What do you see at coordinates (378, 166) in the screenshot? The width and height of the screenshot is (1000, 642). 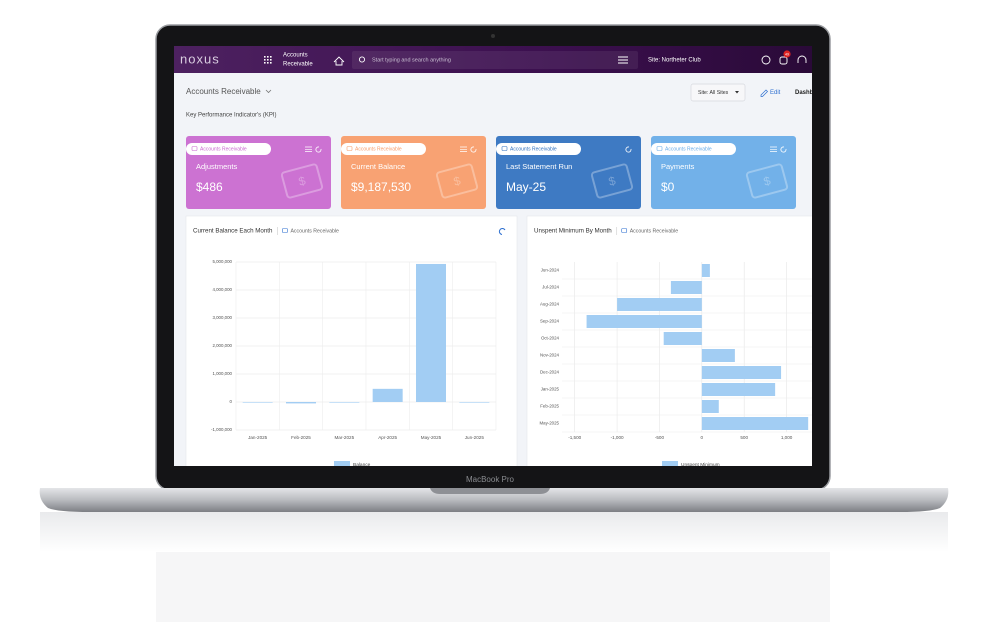 I see `kpi-label: Current Balance` at bounding box center [378, 166].